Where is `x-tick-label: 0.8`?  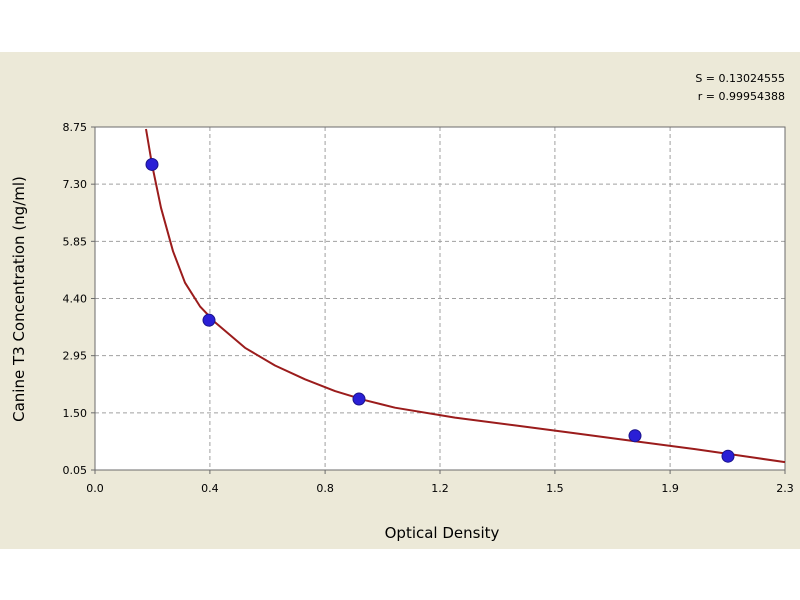
x-tick-label: 0.8 is located at coordinates (325, 488).